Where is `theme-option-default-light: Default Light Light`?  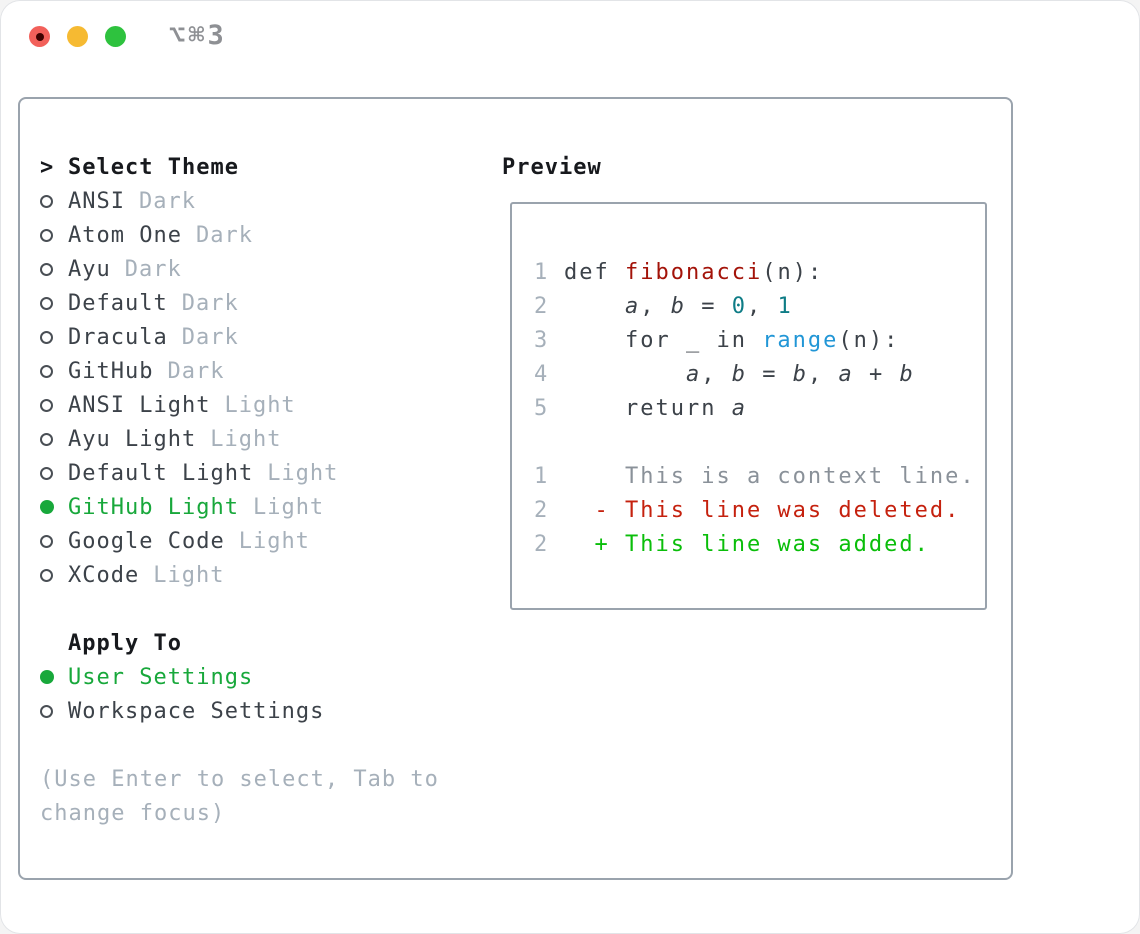 theme-option-default-light: Default Light Light is located at coordinates (239, 473).